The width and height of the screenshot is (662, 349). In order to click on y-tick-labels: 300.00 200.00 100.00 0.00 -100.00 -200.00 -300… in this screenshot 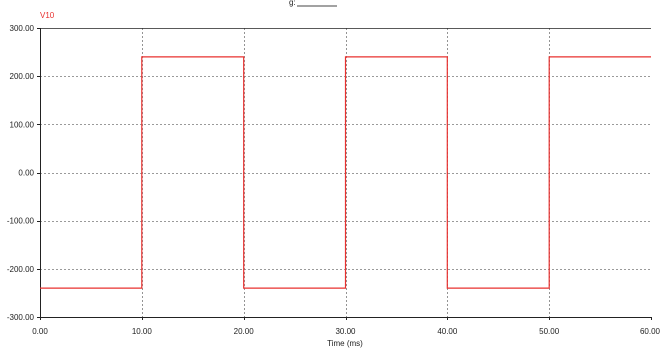, I will do `click(21, 173)`.